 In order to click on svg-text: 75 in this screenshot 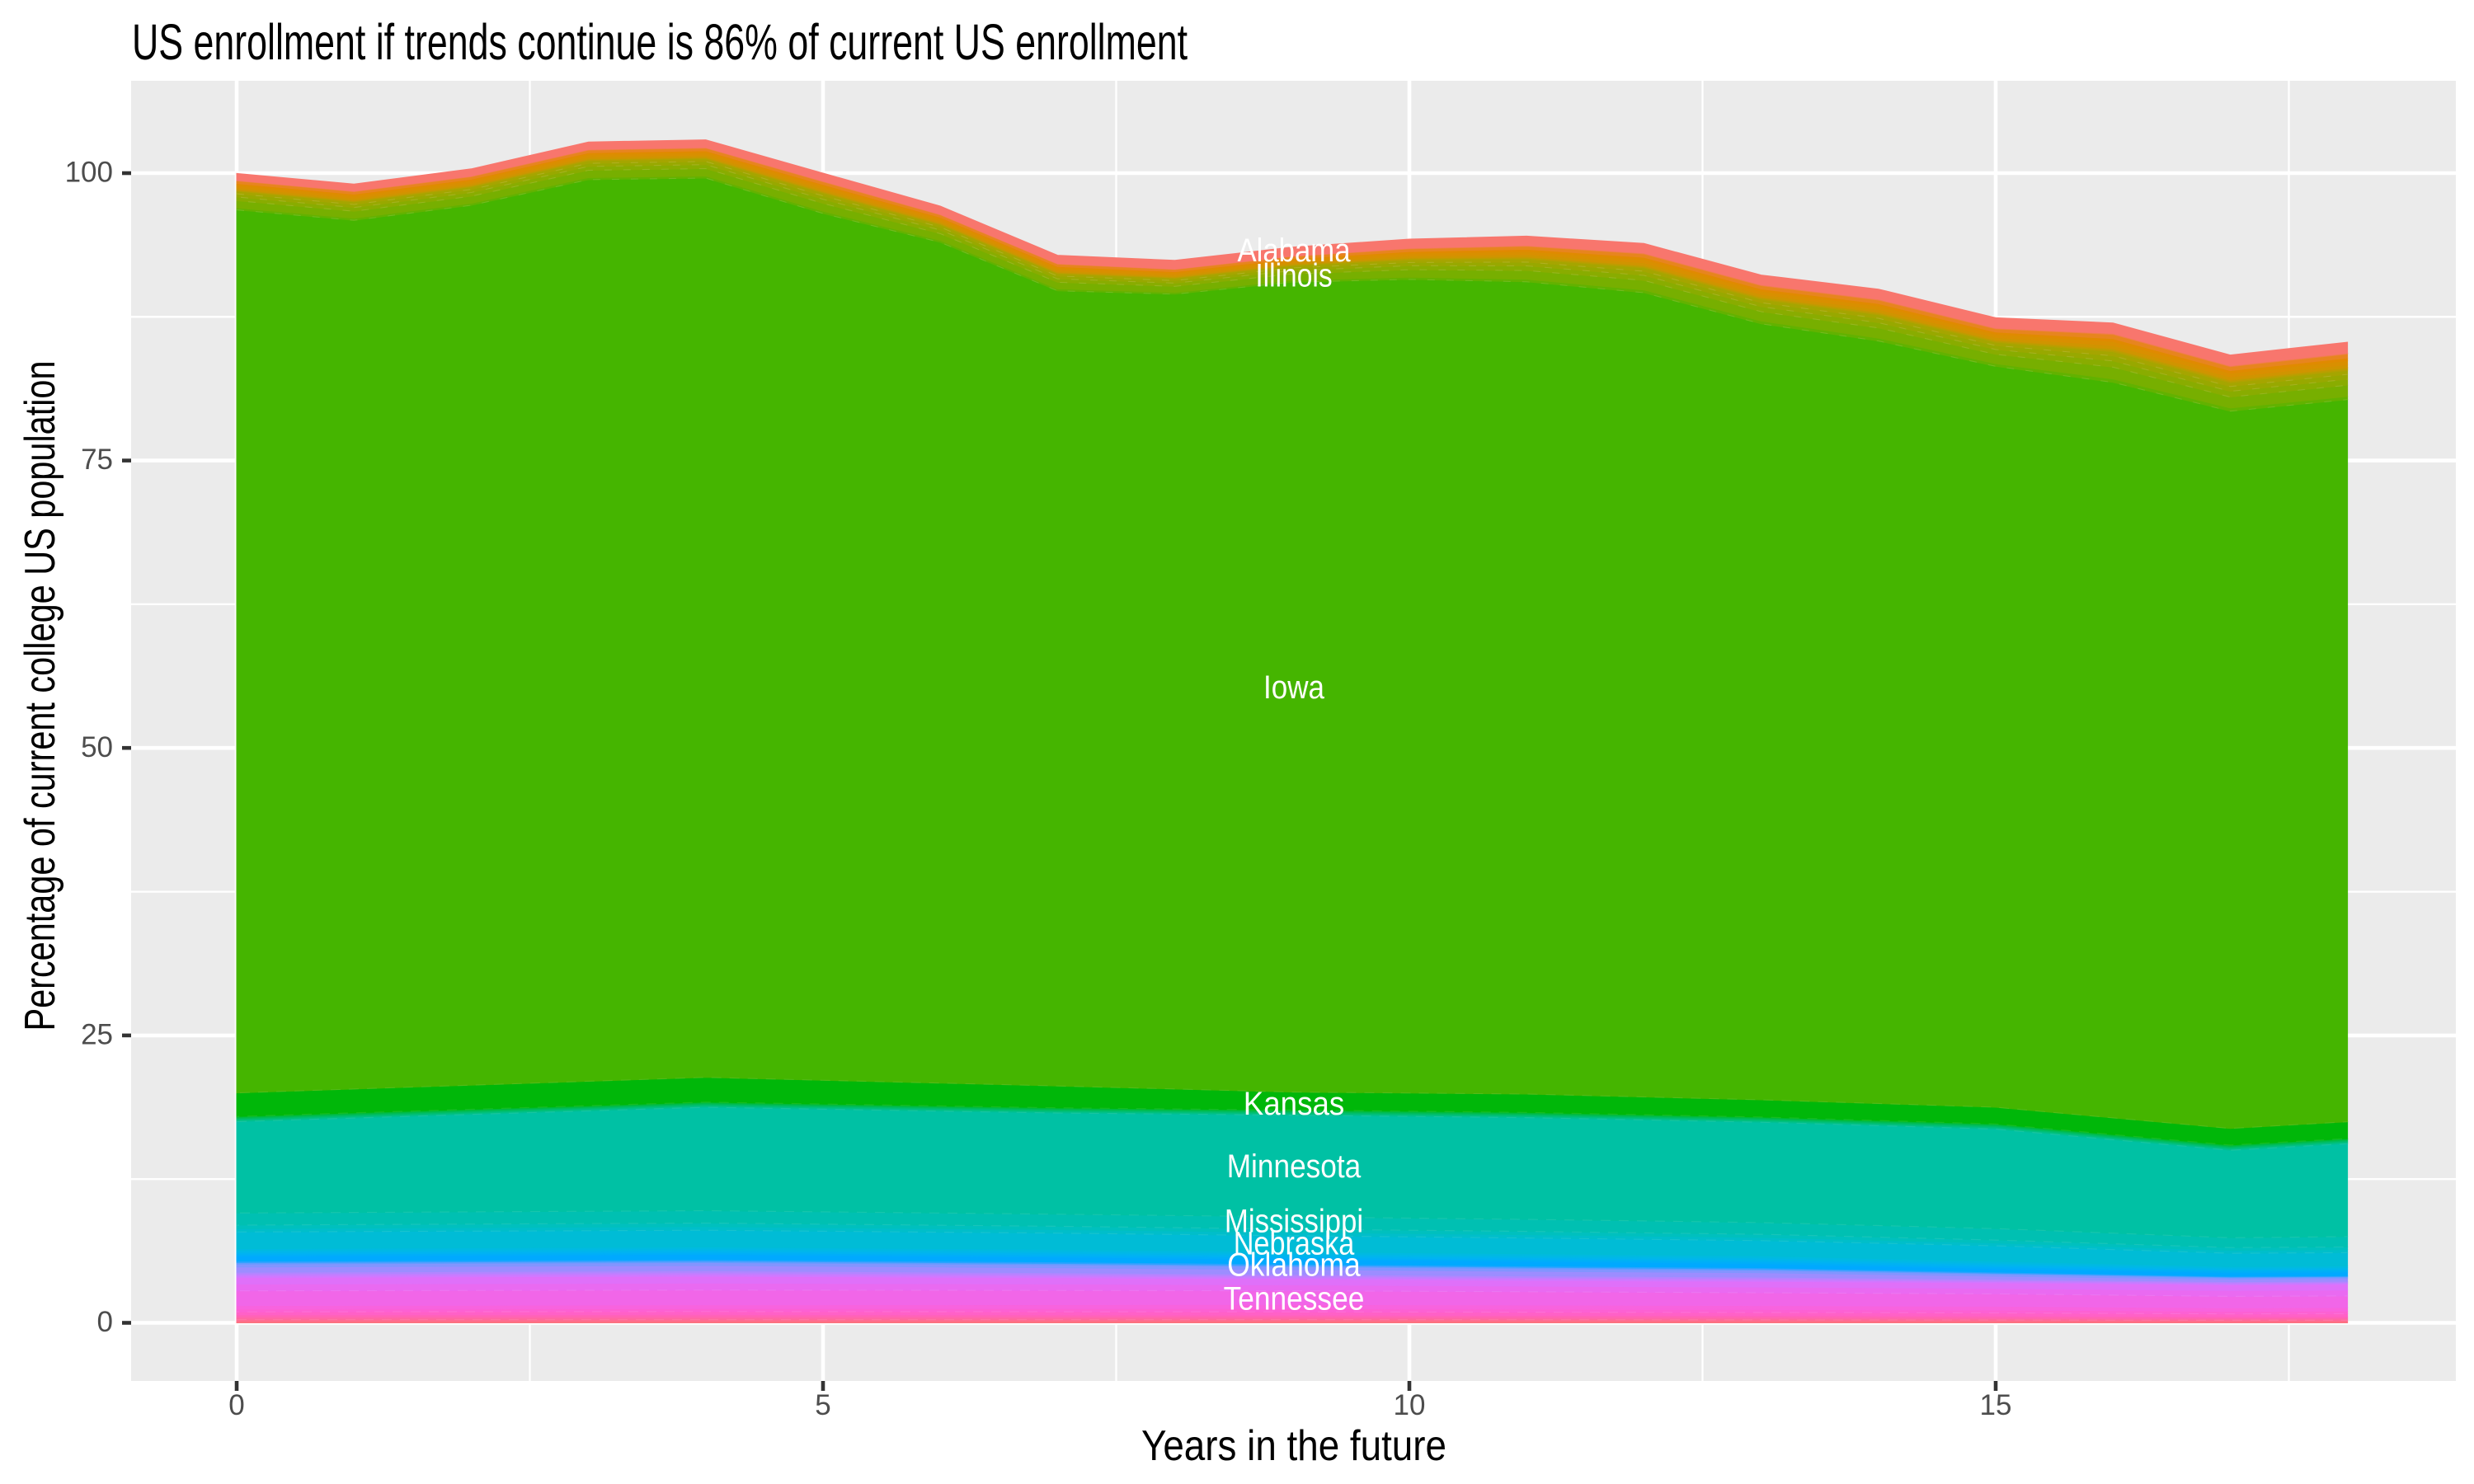, I will do `click(97, 460)`.